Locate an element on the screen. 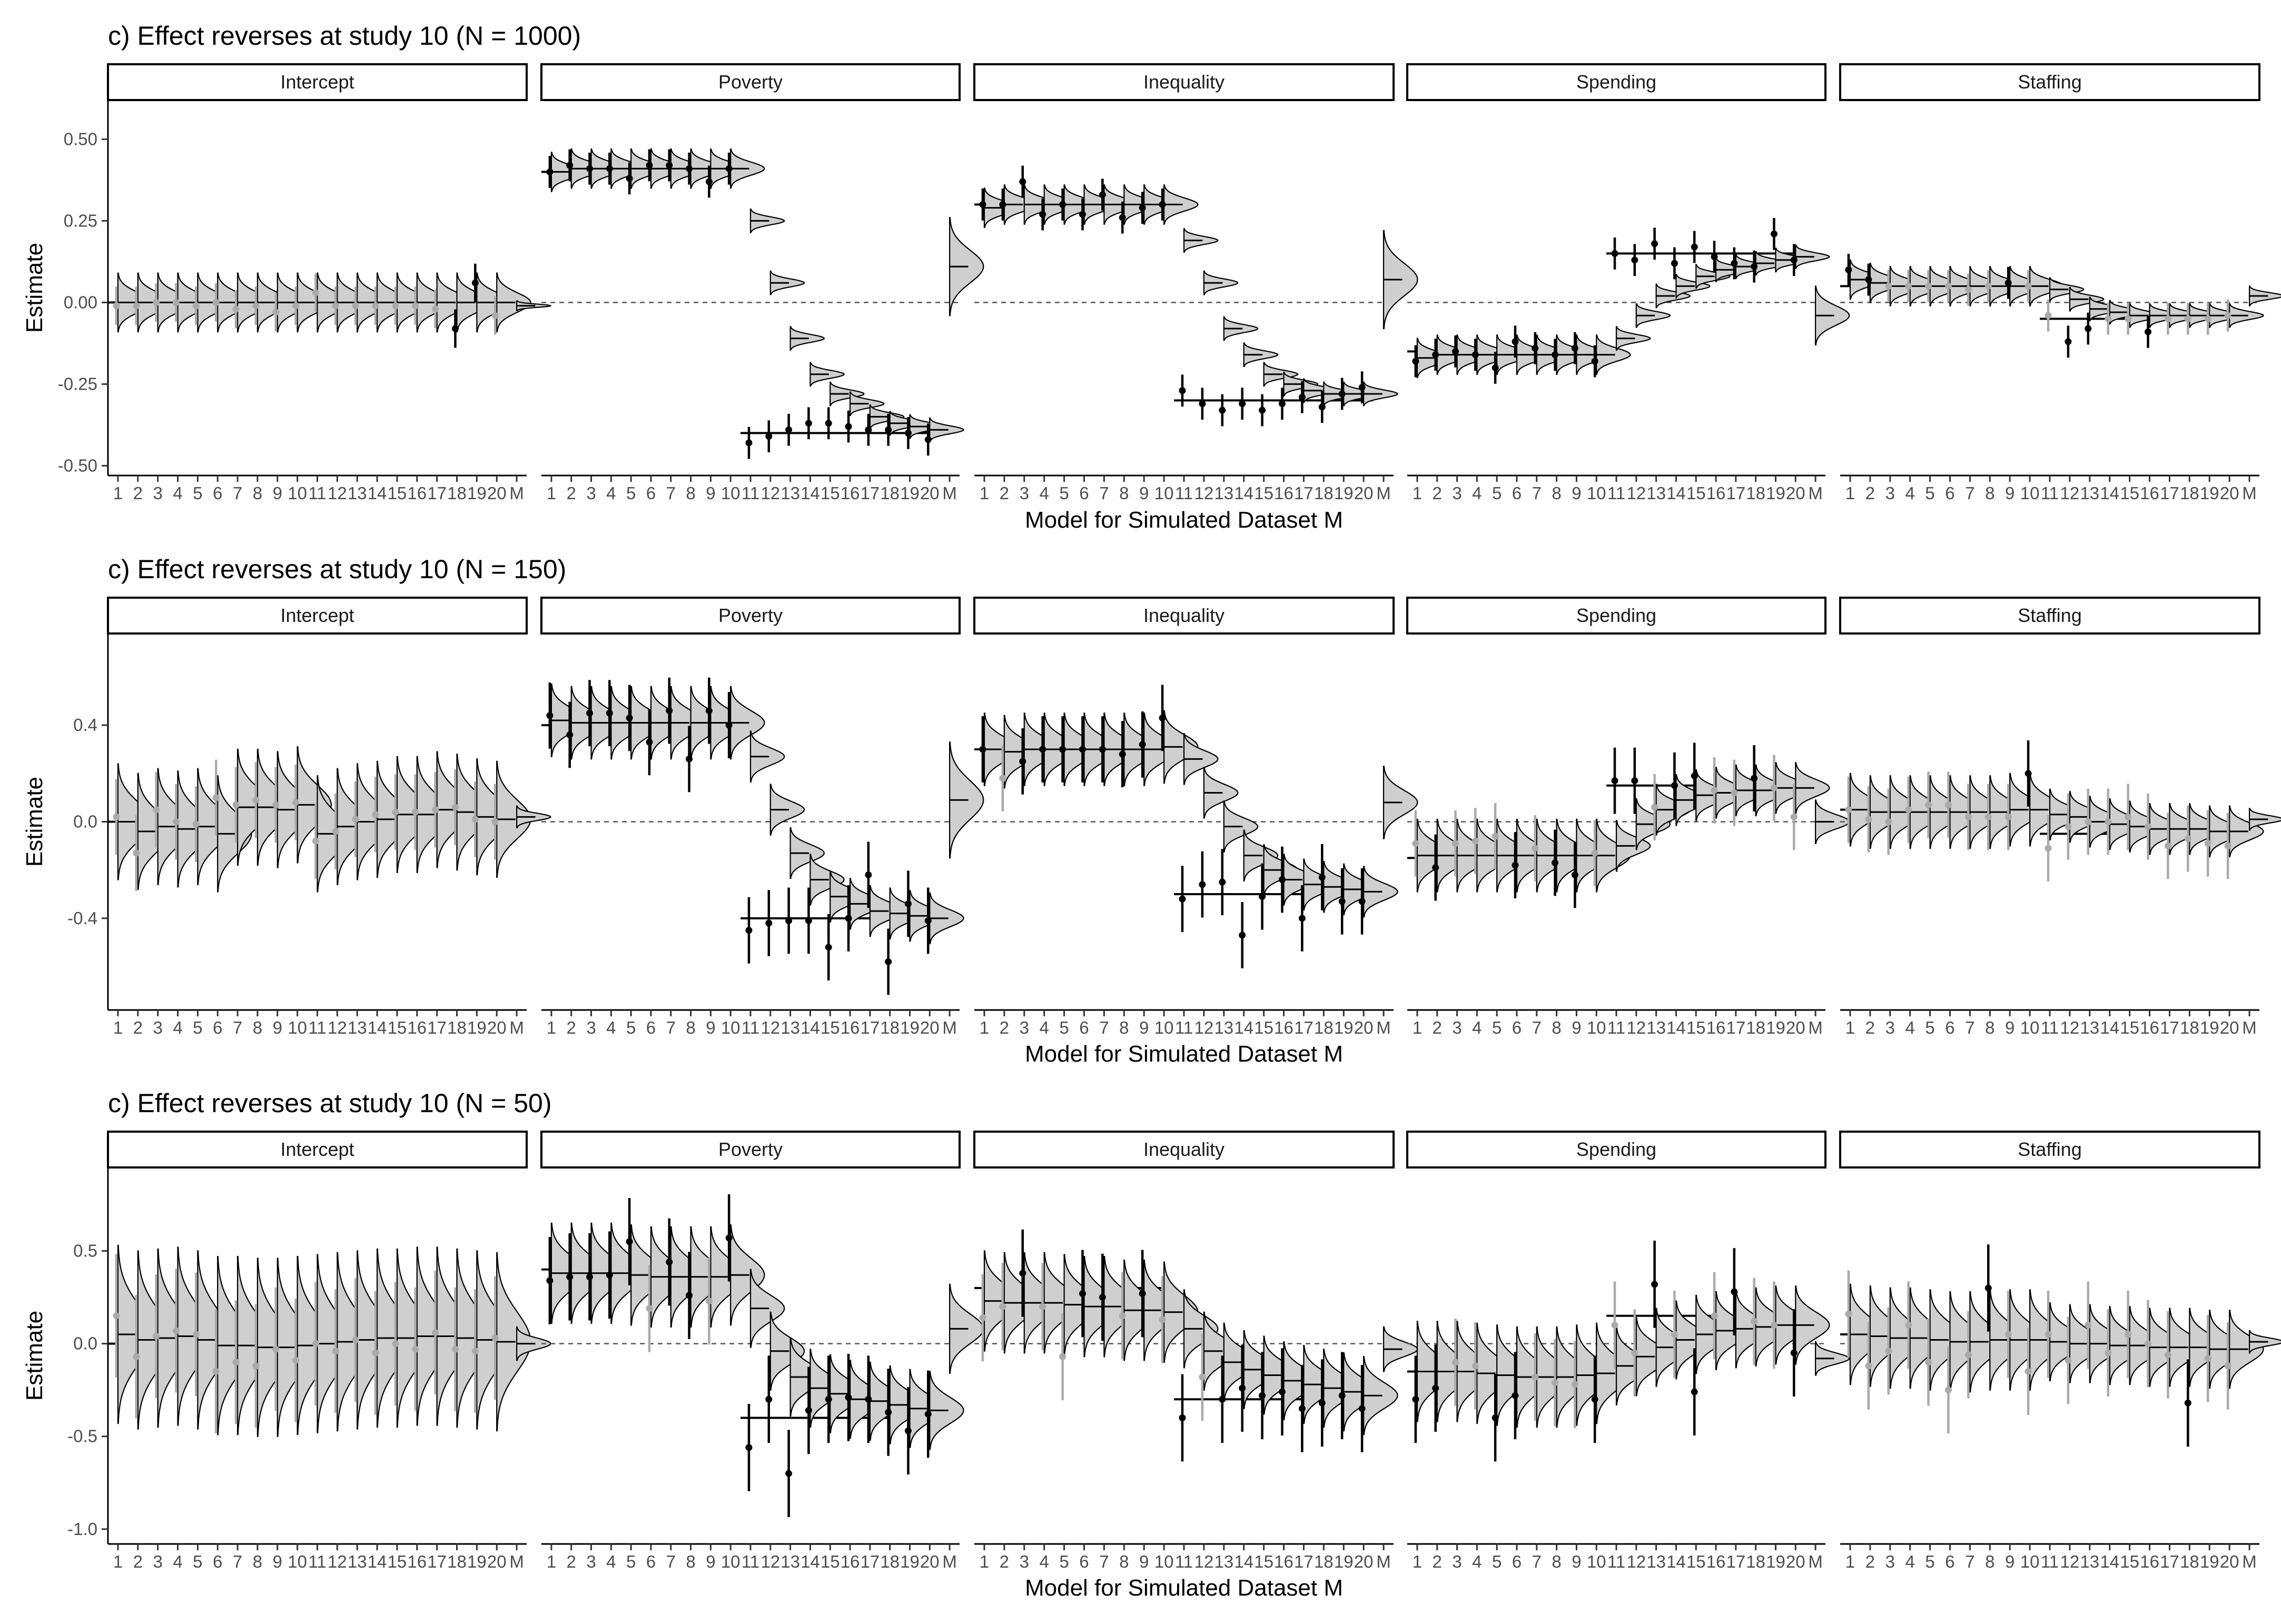  facet-strip-label: Inequality is located at coordinates (1184, 82).